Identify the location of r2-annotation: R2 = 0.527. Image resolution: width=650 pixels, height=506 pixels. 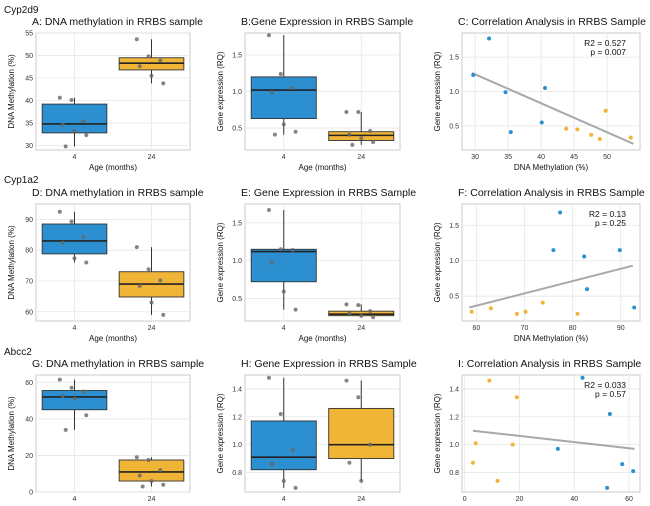
(605, 43).